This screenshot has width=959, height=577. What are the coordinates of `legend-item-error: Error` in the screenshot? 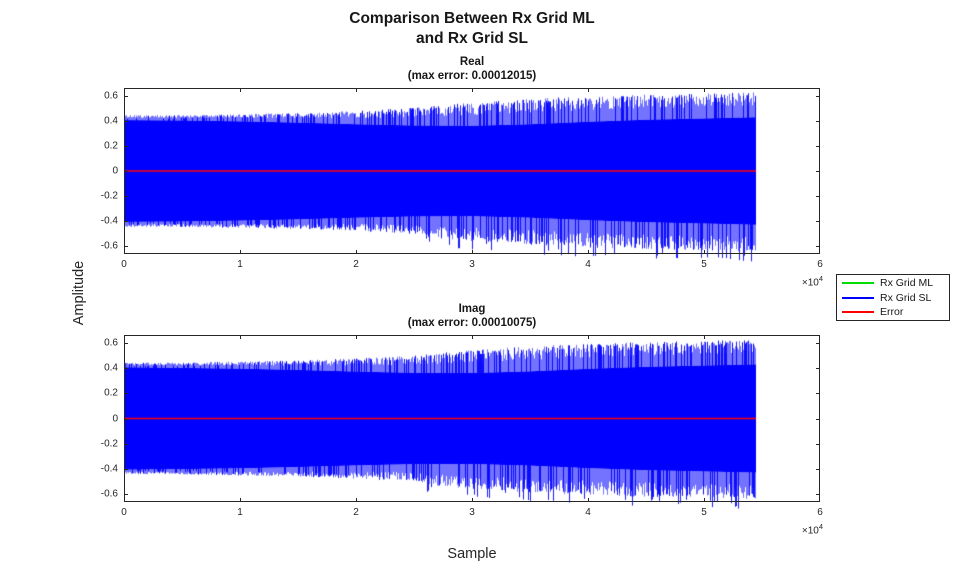 It's located at (893, 312).